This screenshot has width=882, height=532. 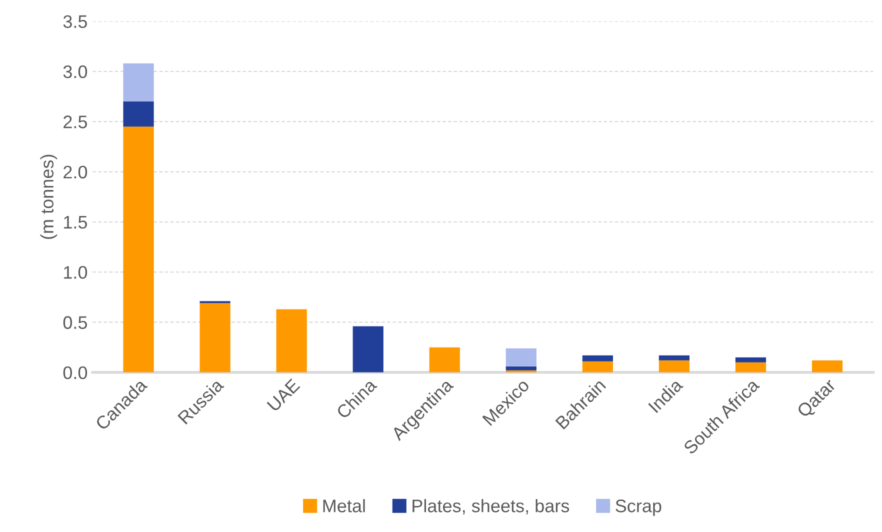 What do you see at coordinates (75, 322) in the screenshot?
I see `y-tick-label: 0.5` at bounding box center [75, 322].